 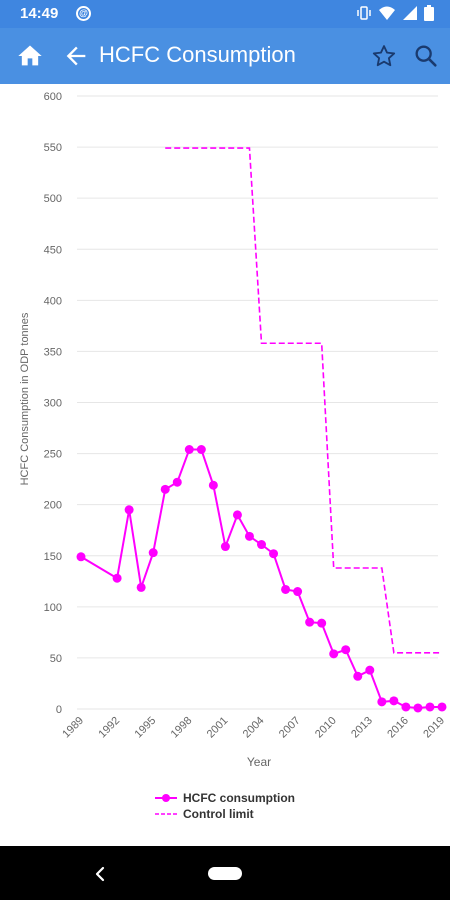 I want to click on y-tick-label: 300, so click(x=53, y=404).